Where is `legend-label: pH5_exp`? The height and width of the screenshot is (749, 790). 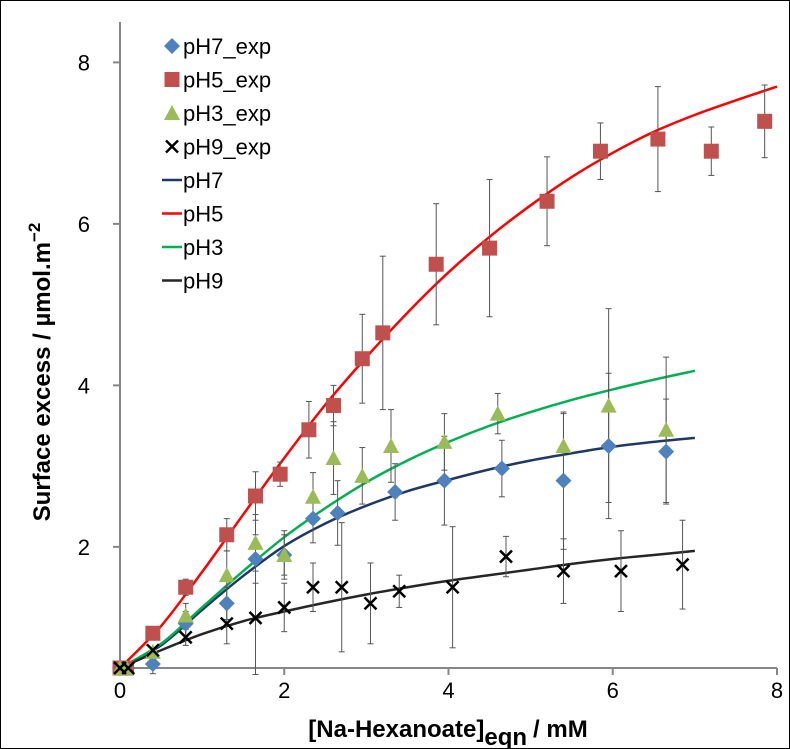 legend-label: pH5_exp is located at coordinates (227, 80).